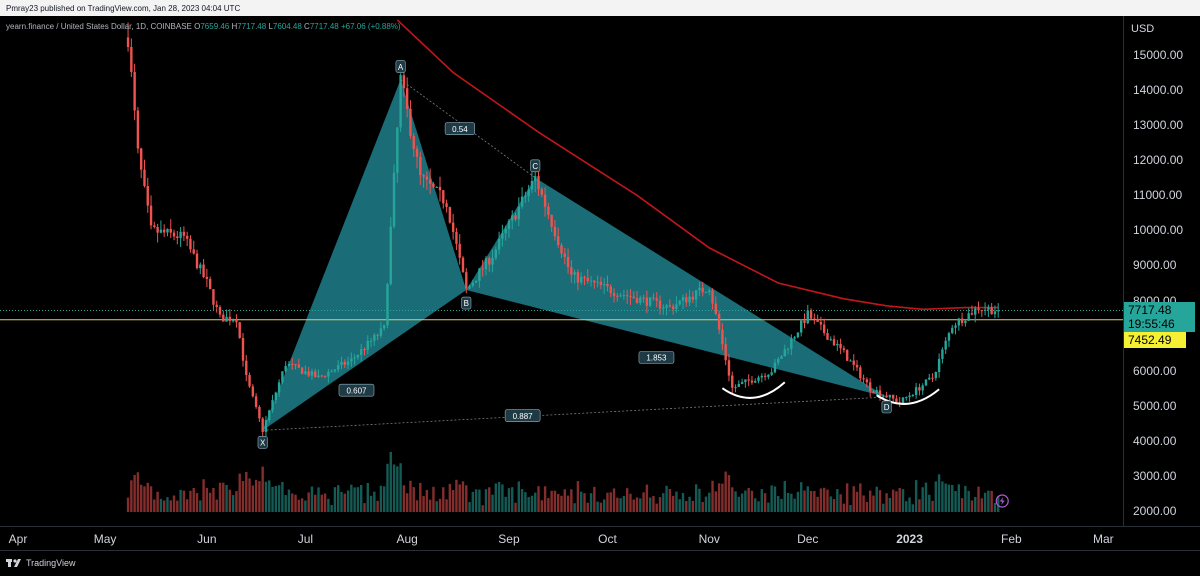 The height and width of the screenshot is (576, 1200). What do you see at coordinates (600, 538) in the screenshot?
I see `time-axis` at bounding box center [600, 538].